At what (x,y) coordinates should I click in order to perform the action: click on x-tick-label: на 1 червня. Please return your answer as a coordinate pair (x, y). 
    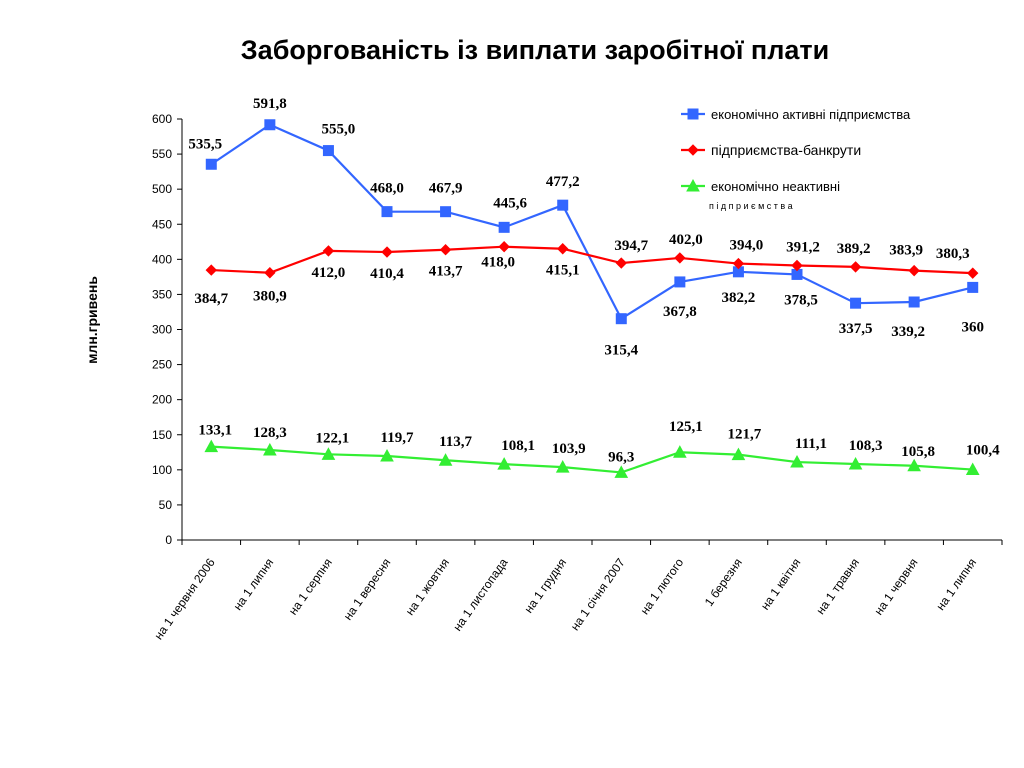
    Looking at the image, I should click on (895, 587).